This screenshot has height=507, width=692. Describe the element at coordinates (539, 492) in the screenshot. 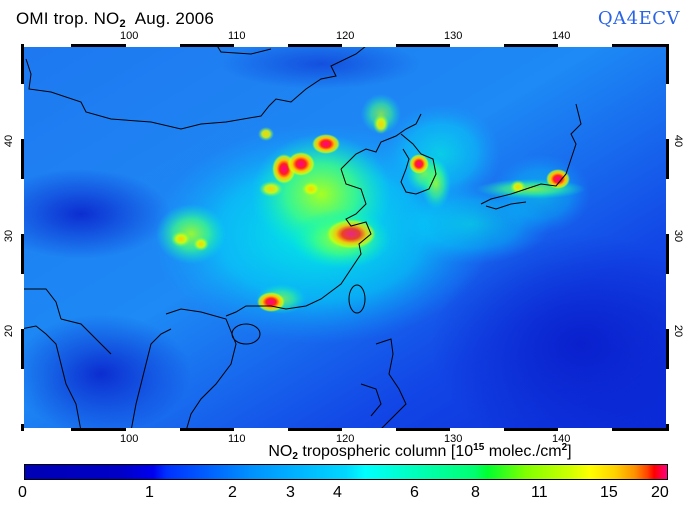

I see `colorbar-tick: 11` at that location.